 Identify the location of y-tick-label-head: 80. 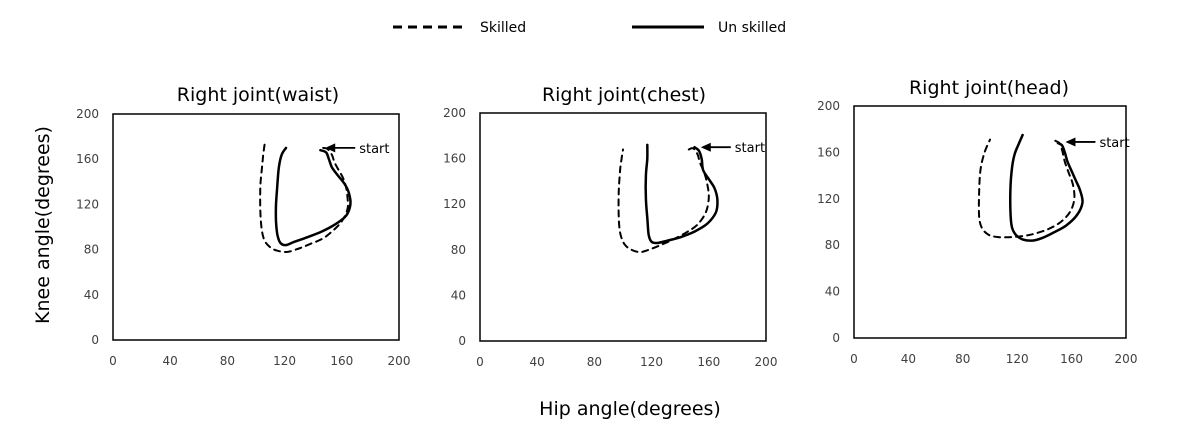
(832, 245).